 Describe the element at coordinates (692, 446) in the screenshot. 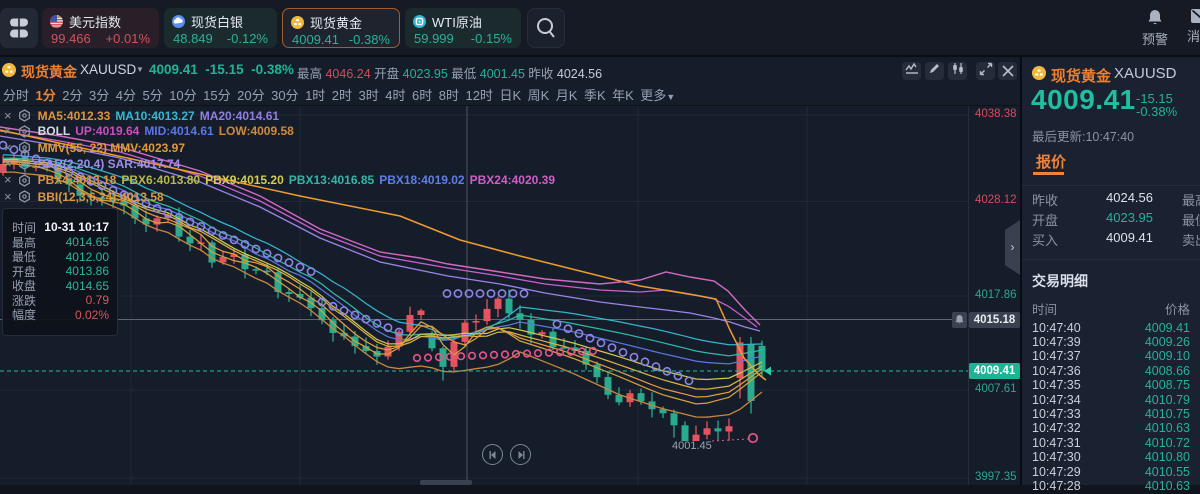

I see `svg-text: 4001.45` at that location.